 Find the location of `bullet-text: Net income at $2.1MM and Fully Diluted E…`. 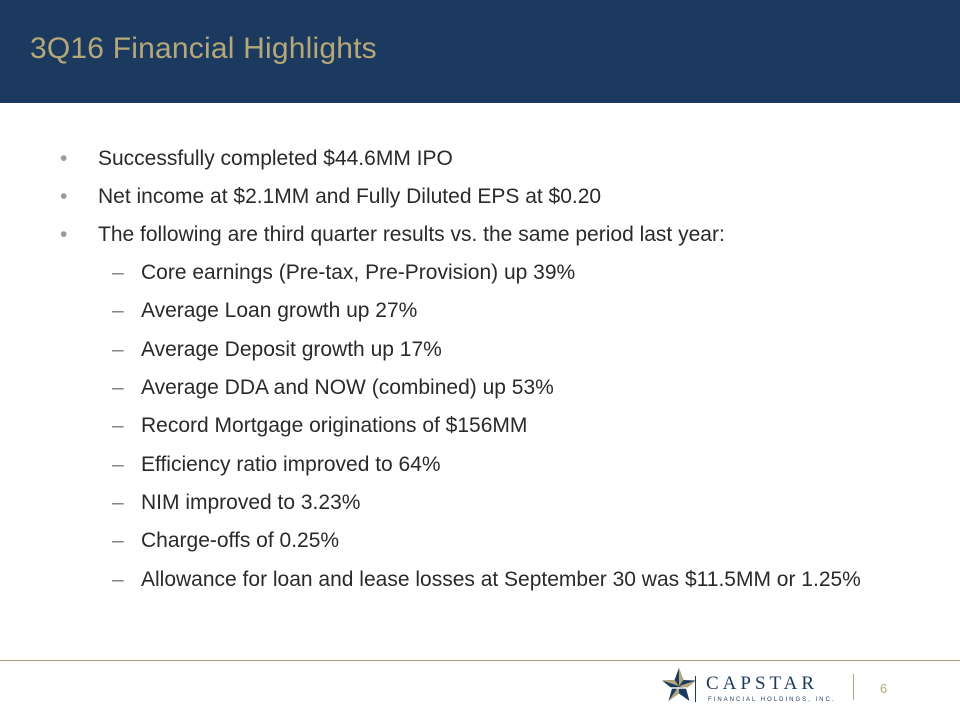

bullet-text: Net income at $2.1MM and Fully Diluted E… is located at coordinates (350, 196).